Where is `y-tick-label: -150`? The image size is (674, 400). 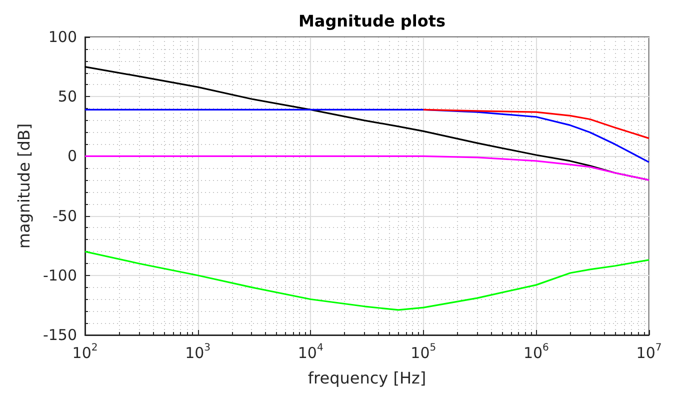 y-tick-label: -150 is located at coordinates (59, 335).